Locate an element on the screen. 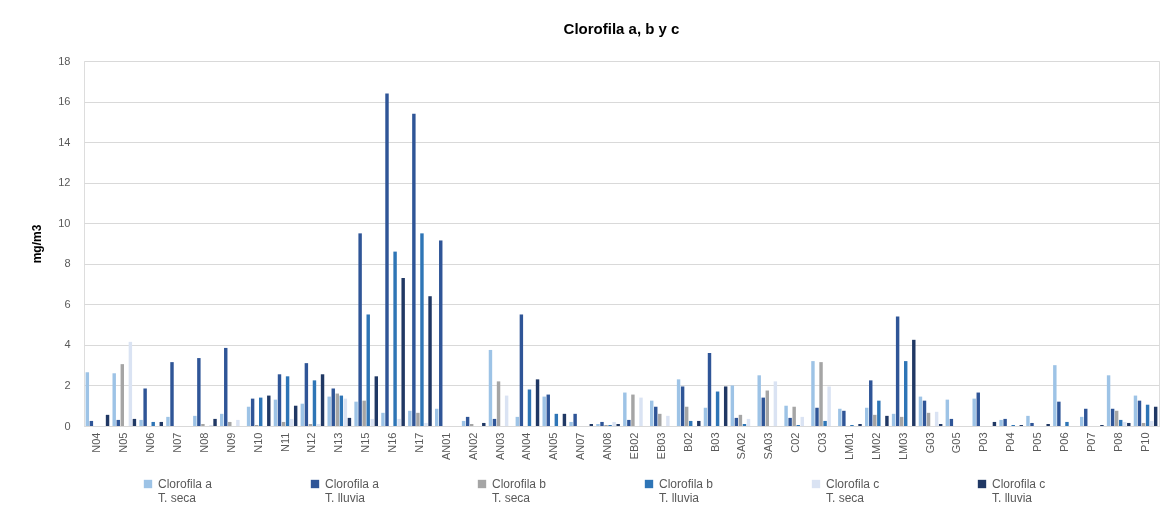 Image resolution: width=1166 pixels, height=523 pixels. legend-label: Clorofila c T. seca is located at coordinates (853, 491).